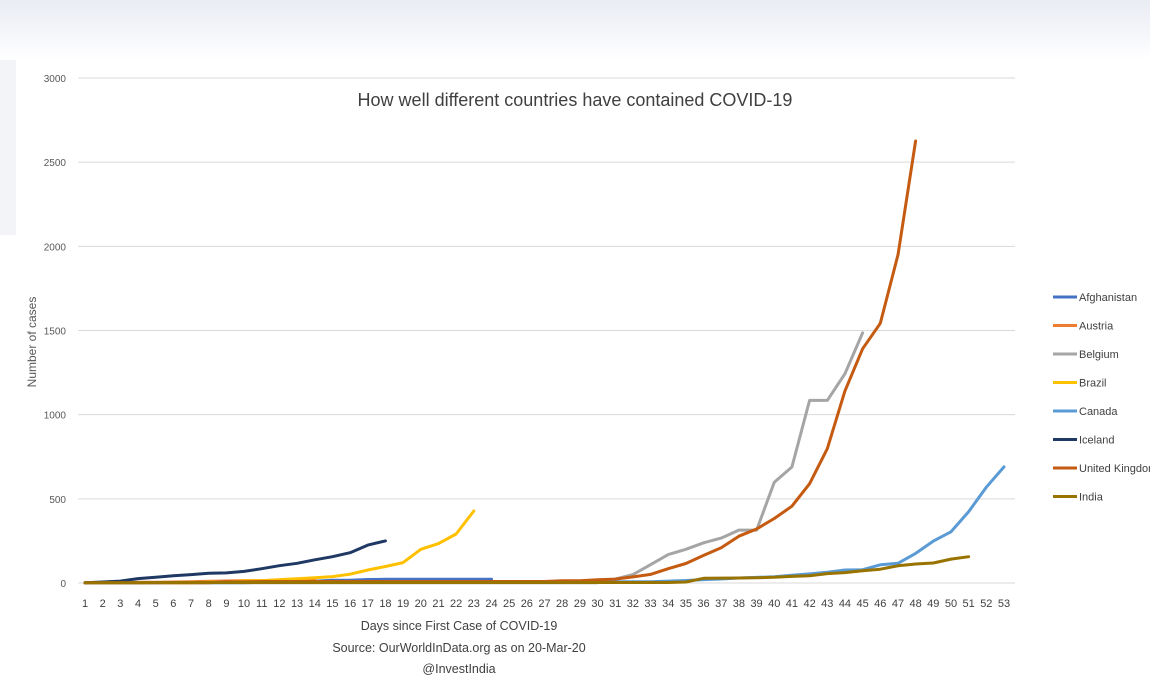 This screenshot has width=1150, height=680. I want to click on x-tick-label: 6, so click(173, 604).